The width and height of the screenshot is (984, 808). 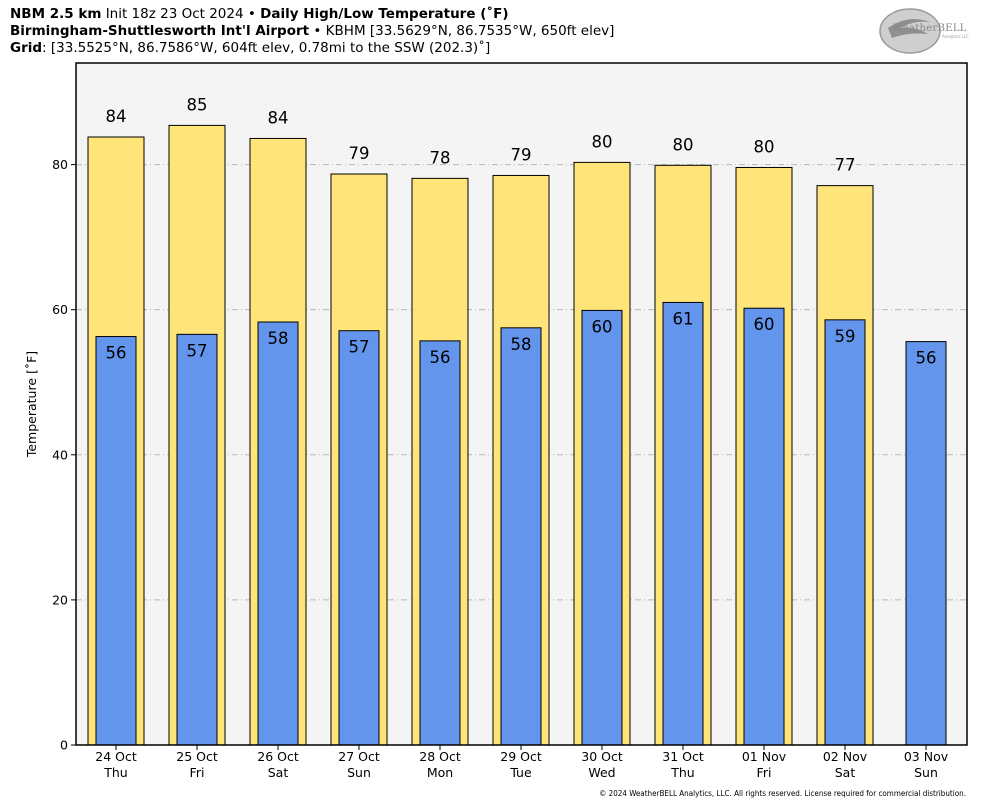 What do you see at coordinates (683, 756) in the screenshot?
I see `x-tick-label-date: 31 Oct` at bounding box center [683, 756].